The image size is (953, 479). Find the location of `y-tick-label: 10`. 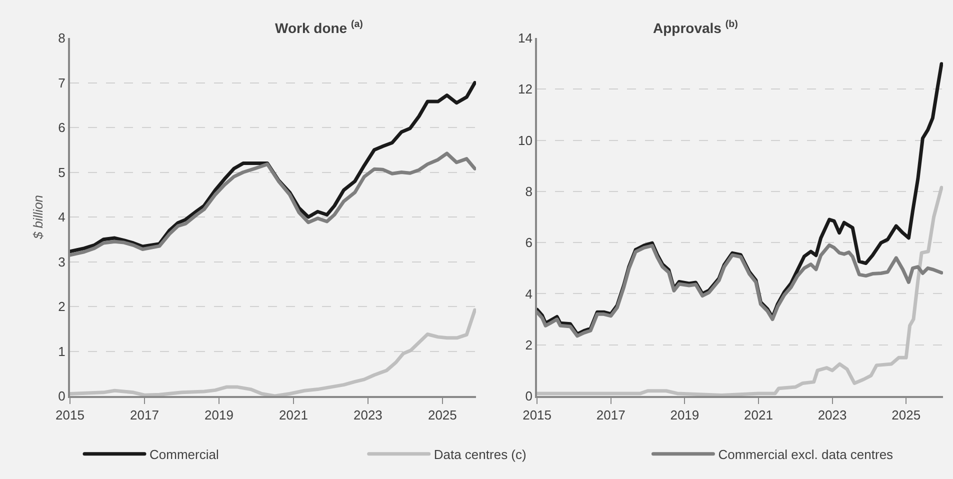

y-tick-label: 10 is located at coordinates (525, 140).